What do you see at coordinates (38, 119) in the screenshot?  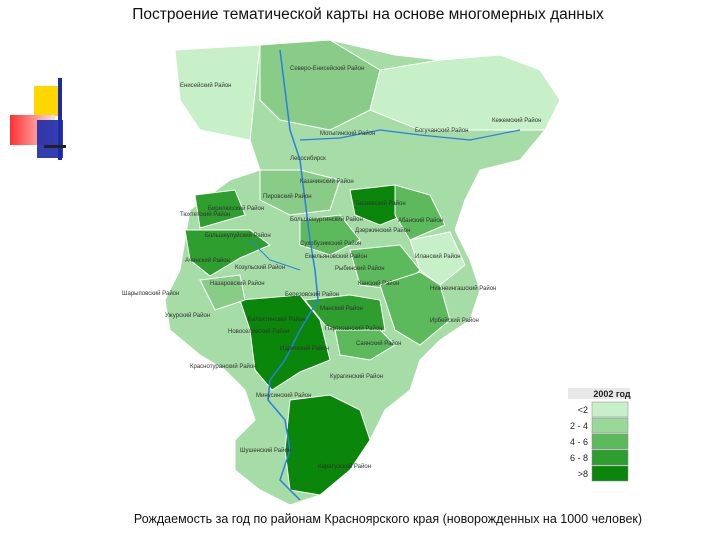 I see `decoration` at bounding box center [38, 119].